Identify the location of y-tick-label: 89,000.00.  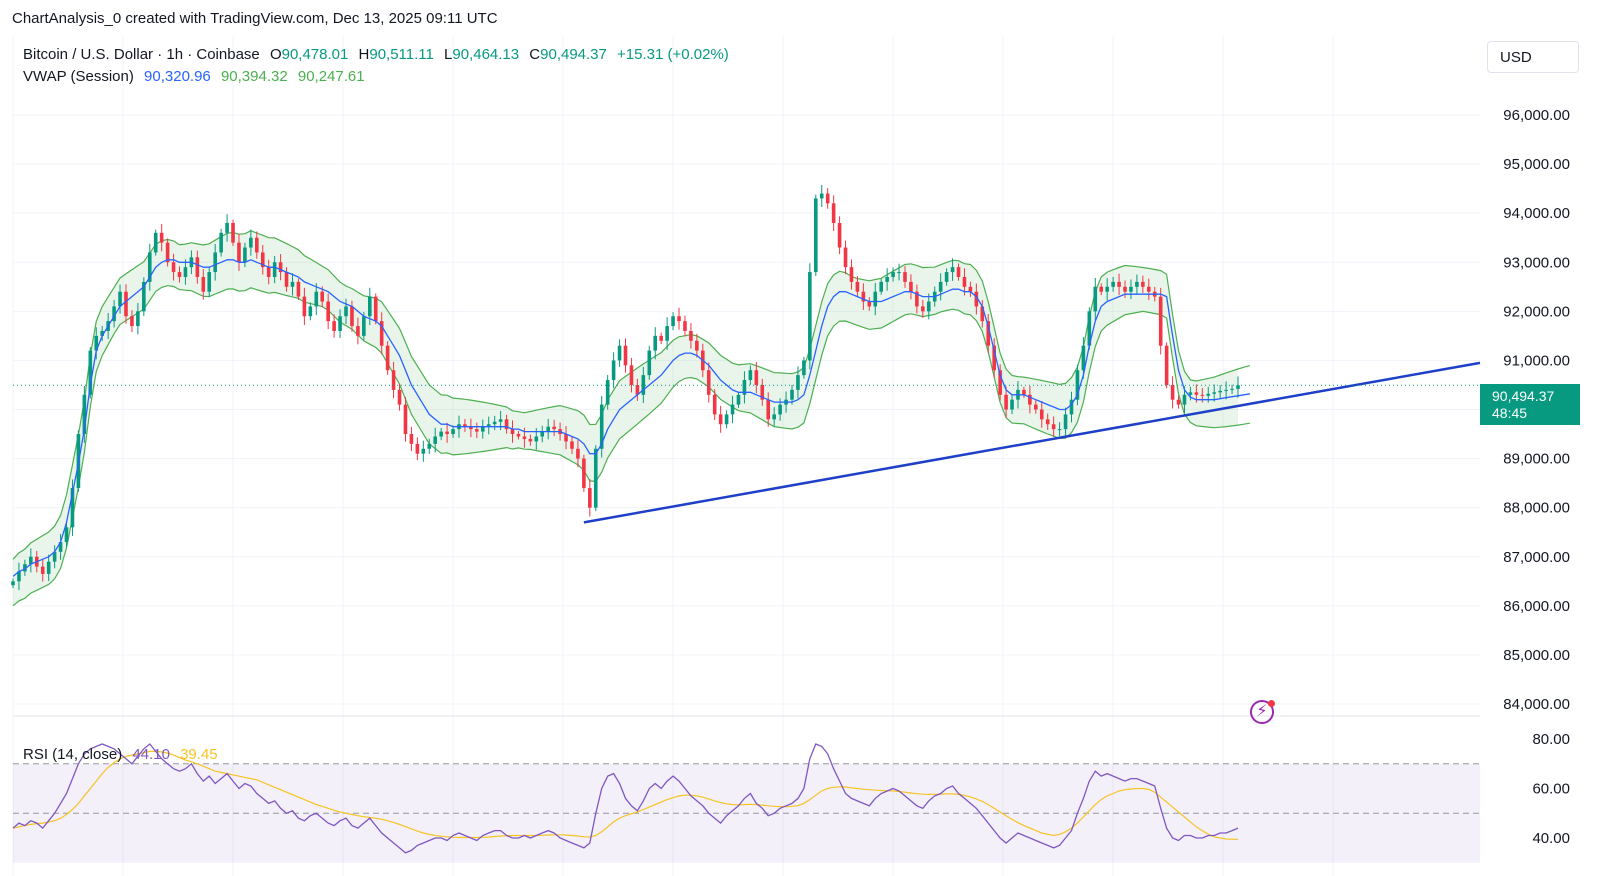
(1536, 459).